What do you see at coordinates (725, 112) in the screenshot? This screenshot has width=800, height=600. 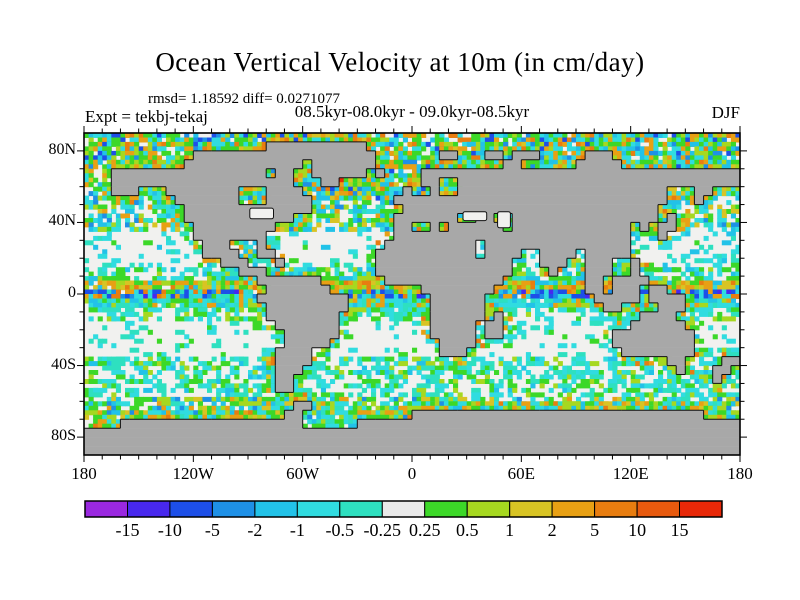 I see `season-label: DJF` at bounding box center [725, 112].